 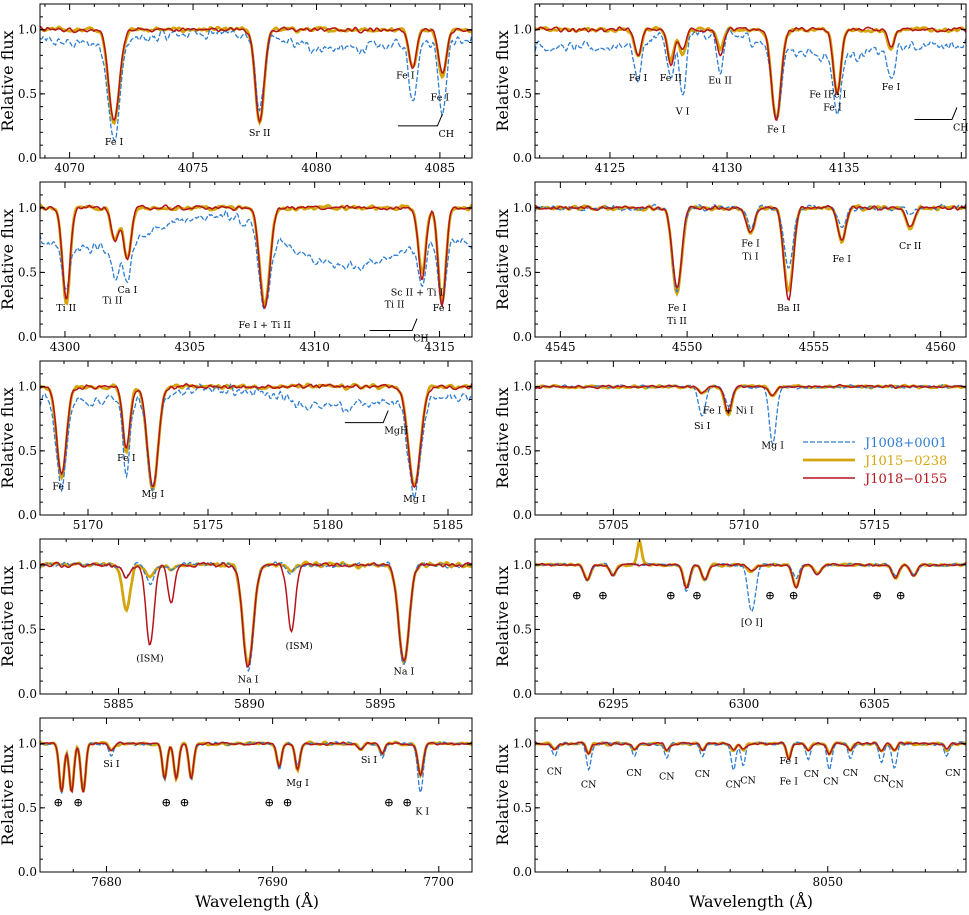 I want to click on x-tick-label: 4070, so click(x=69, y=168).